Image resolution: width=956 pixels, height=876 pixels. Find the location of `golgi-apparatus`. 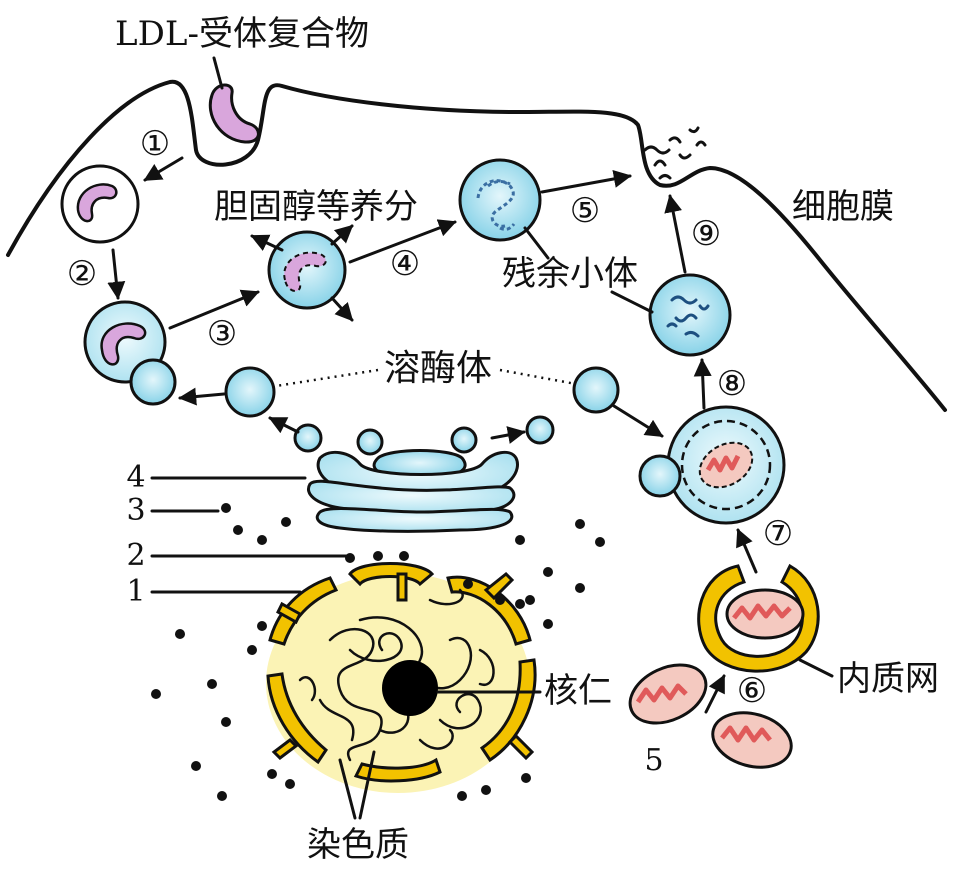

golgi-apparatus is located at coordinates (413, 491).